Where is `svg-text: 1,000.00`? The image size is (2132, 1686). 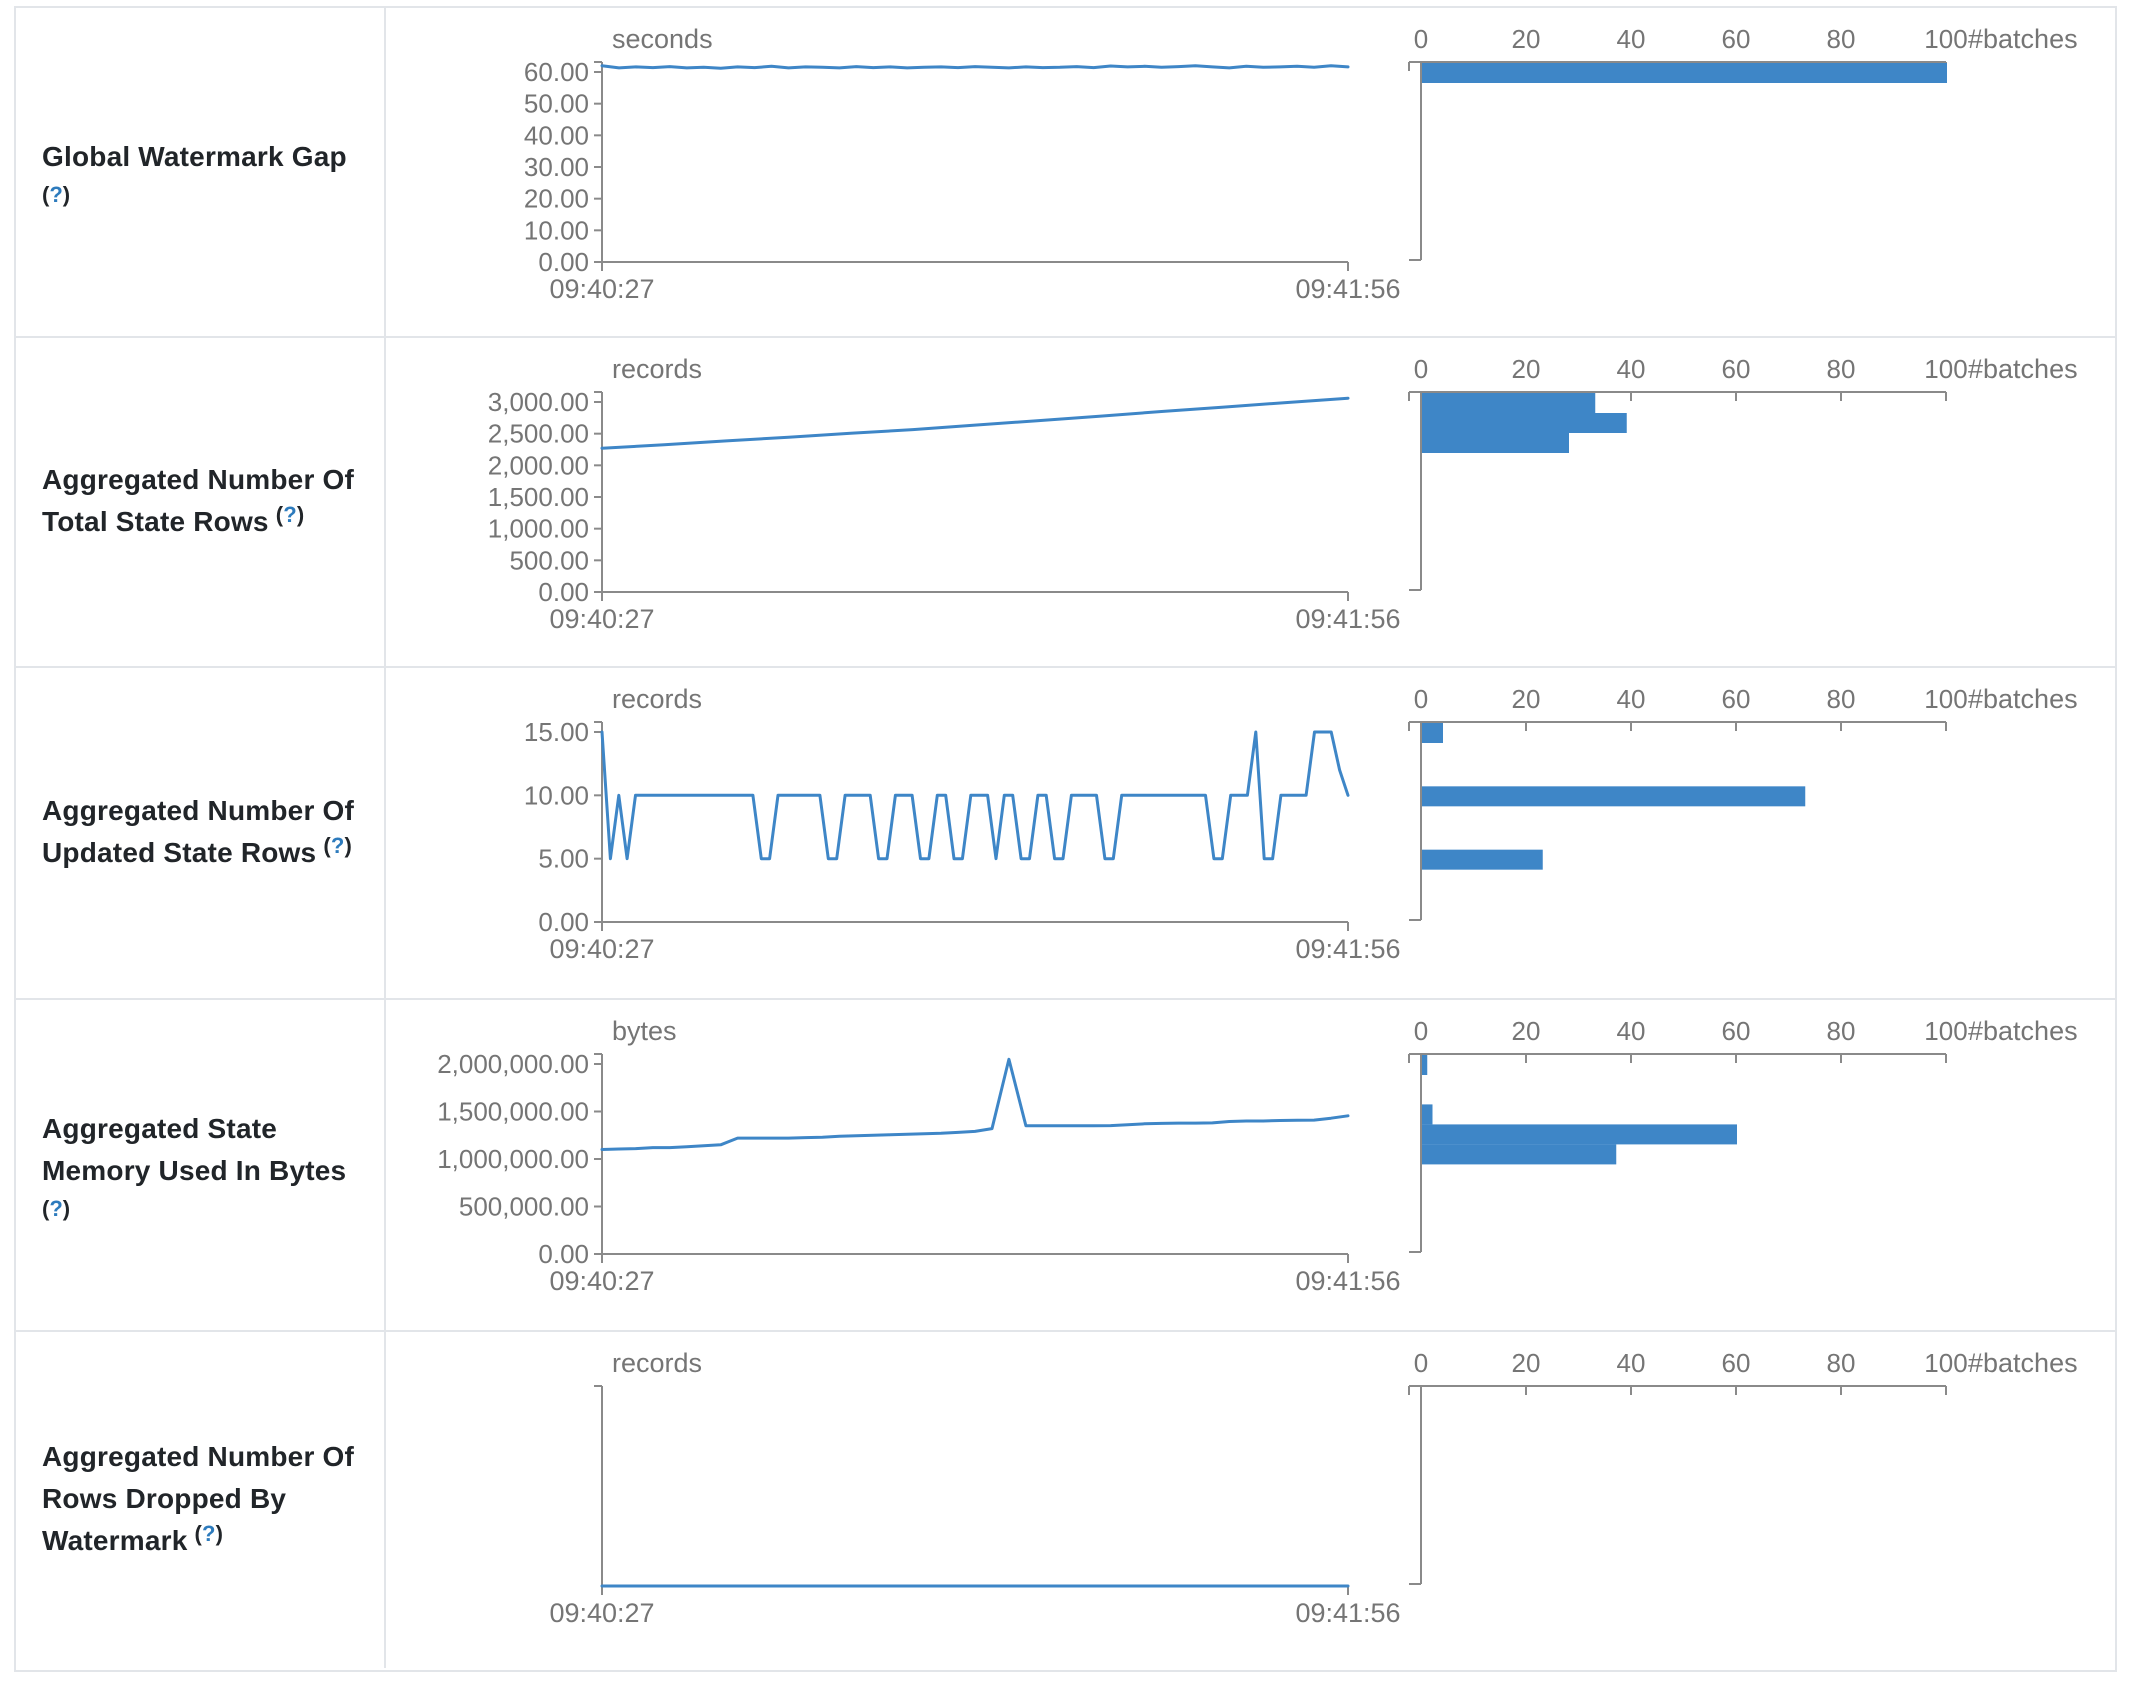
svg-text: 1,000.00 is located at coordinates (538, 529).